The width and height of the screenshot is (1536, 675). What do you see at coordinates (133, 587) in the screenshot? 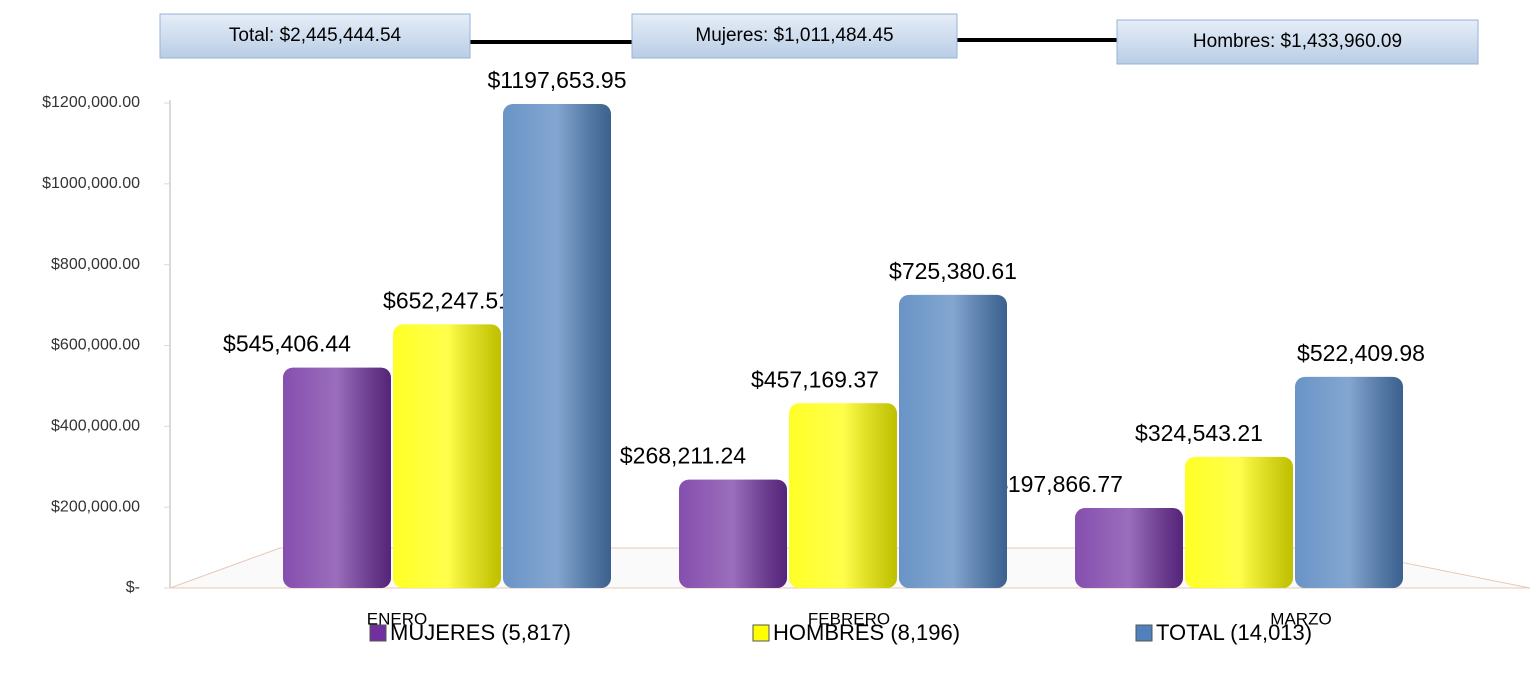
I see `y-tick-label: $-` at bounding box center [133, 587].